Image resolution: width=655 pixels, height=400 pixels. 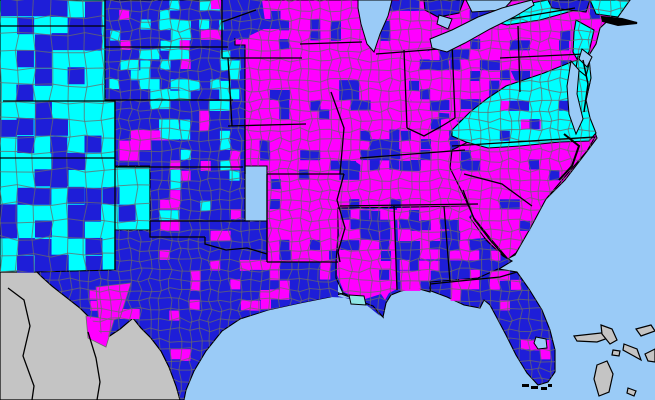 What do you see at coordinates (230, 92) in the screenshot?
I see `border-ia-ne` at bounding box center [230, 92].